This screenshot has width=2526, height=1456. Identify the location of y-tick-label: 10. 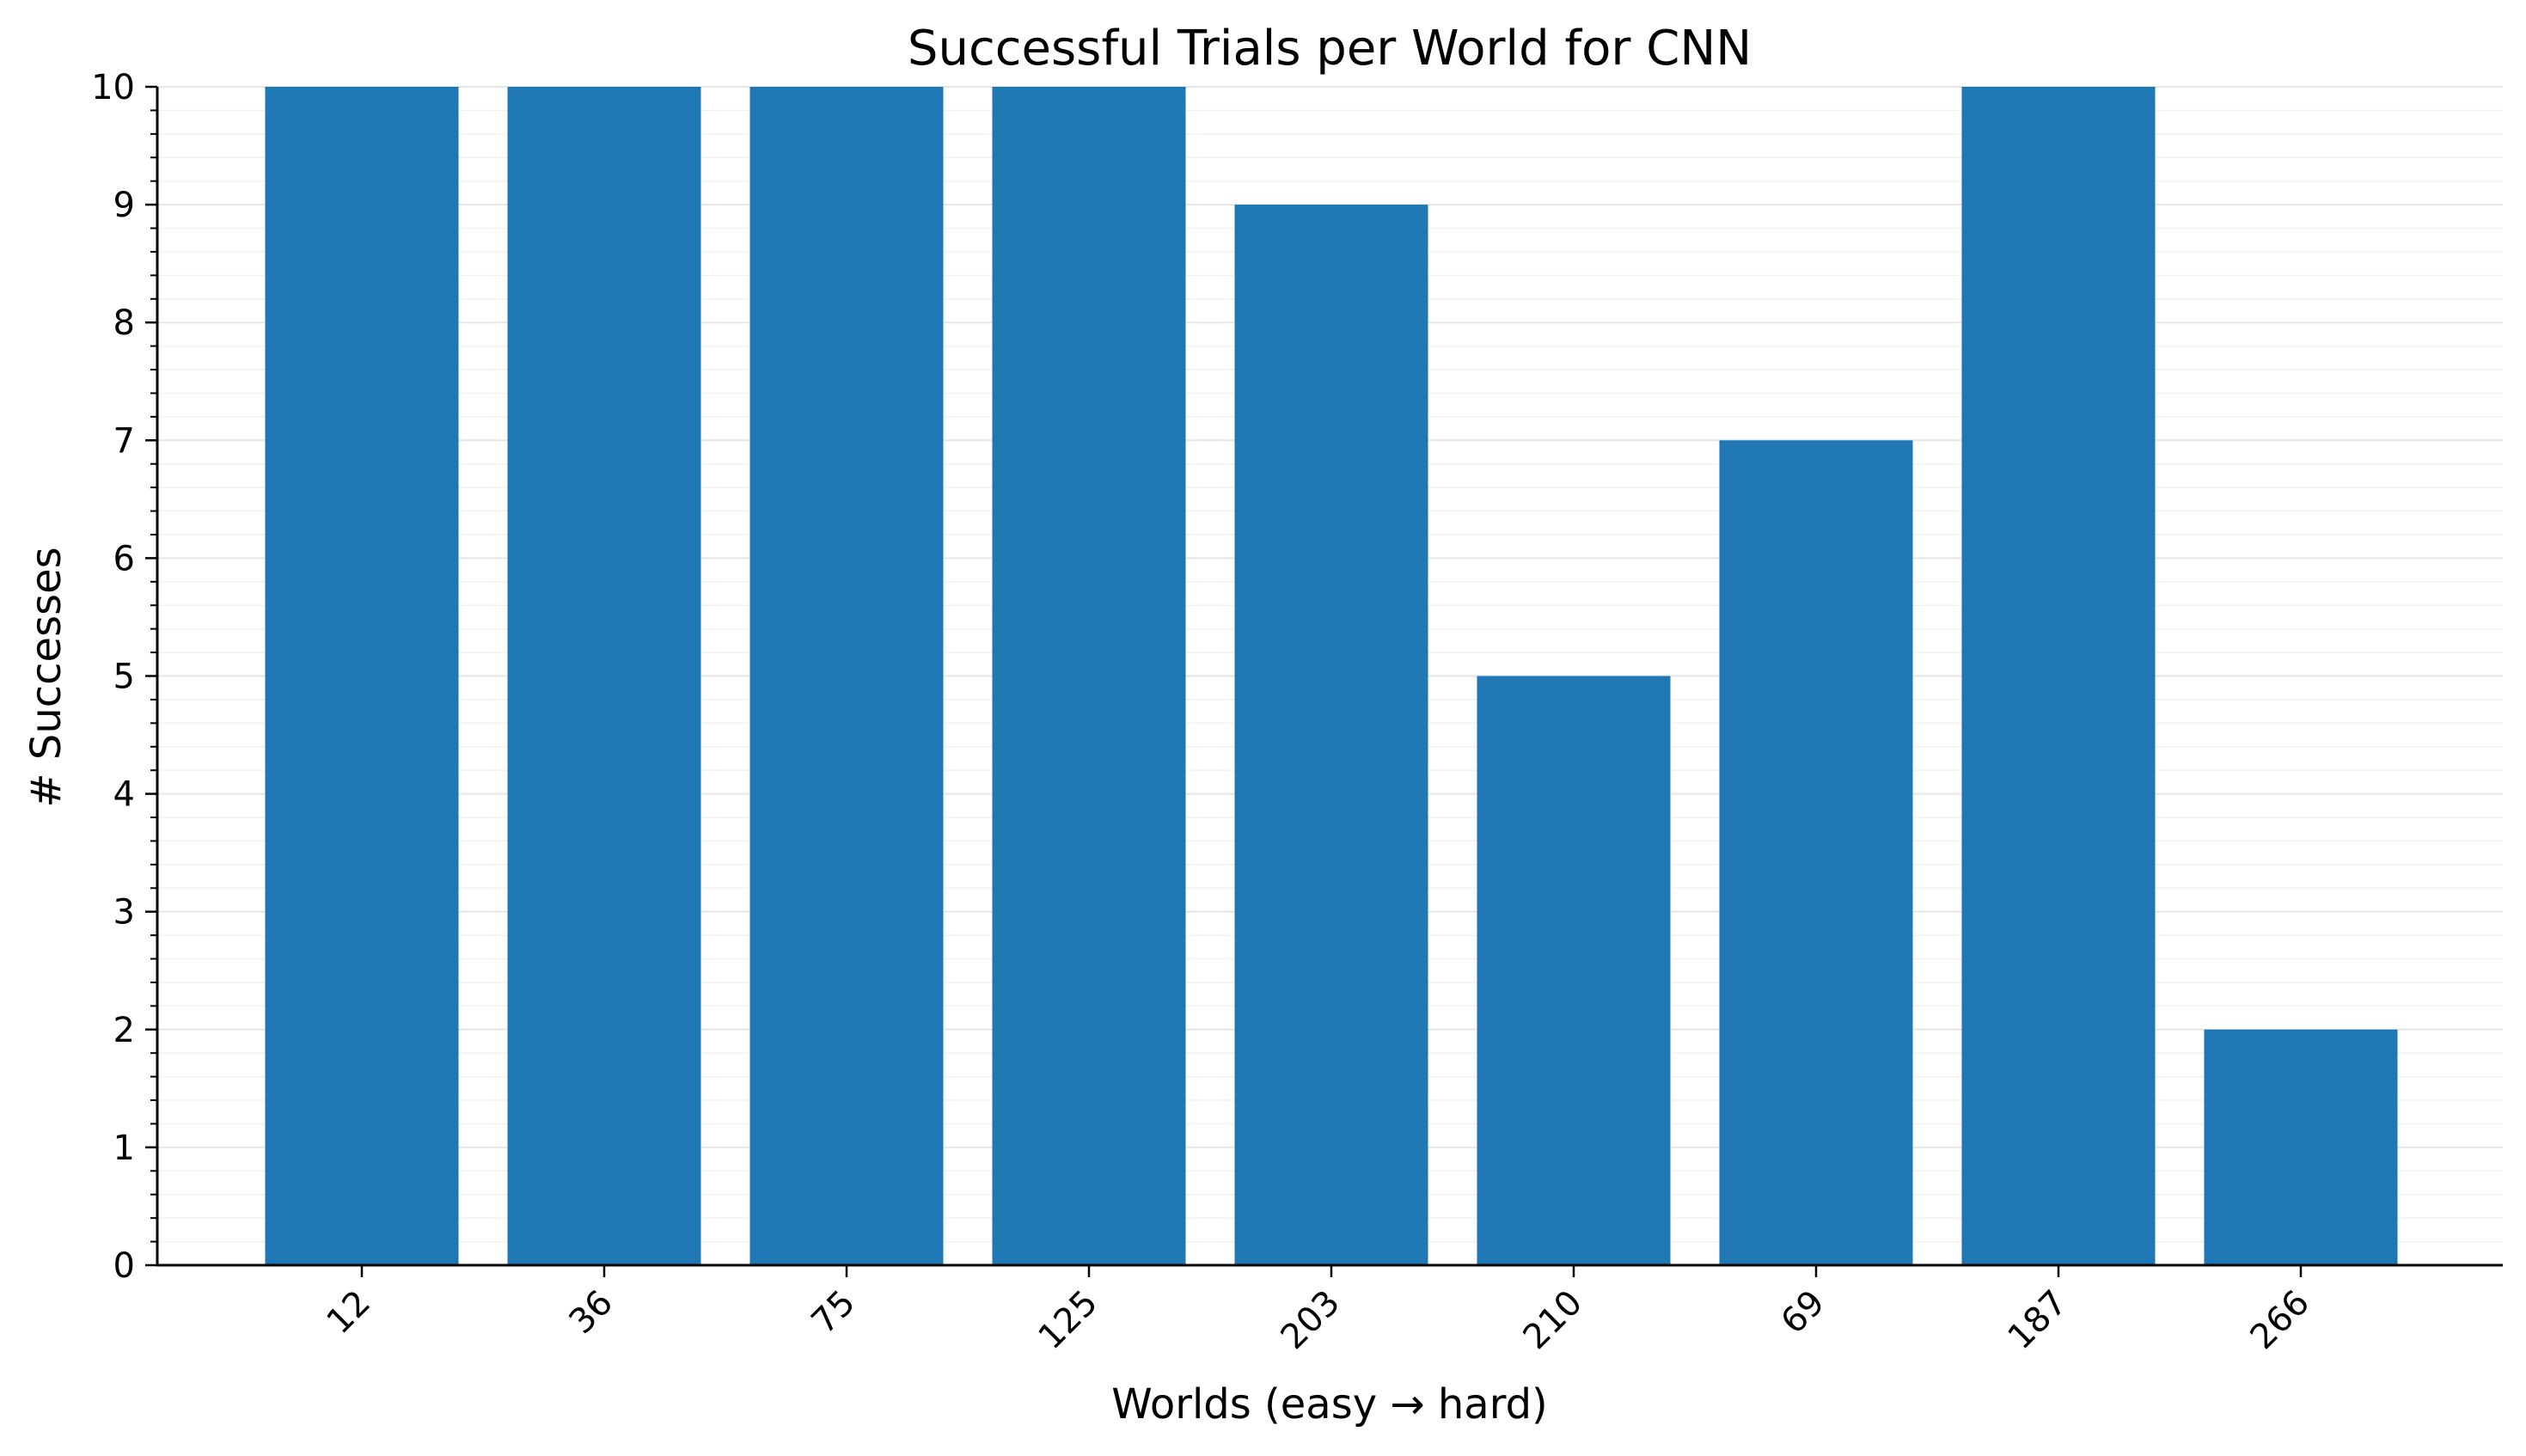
(113, 88).